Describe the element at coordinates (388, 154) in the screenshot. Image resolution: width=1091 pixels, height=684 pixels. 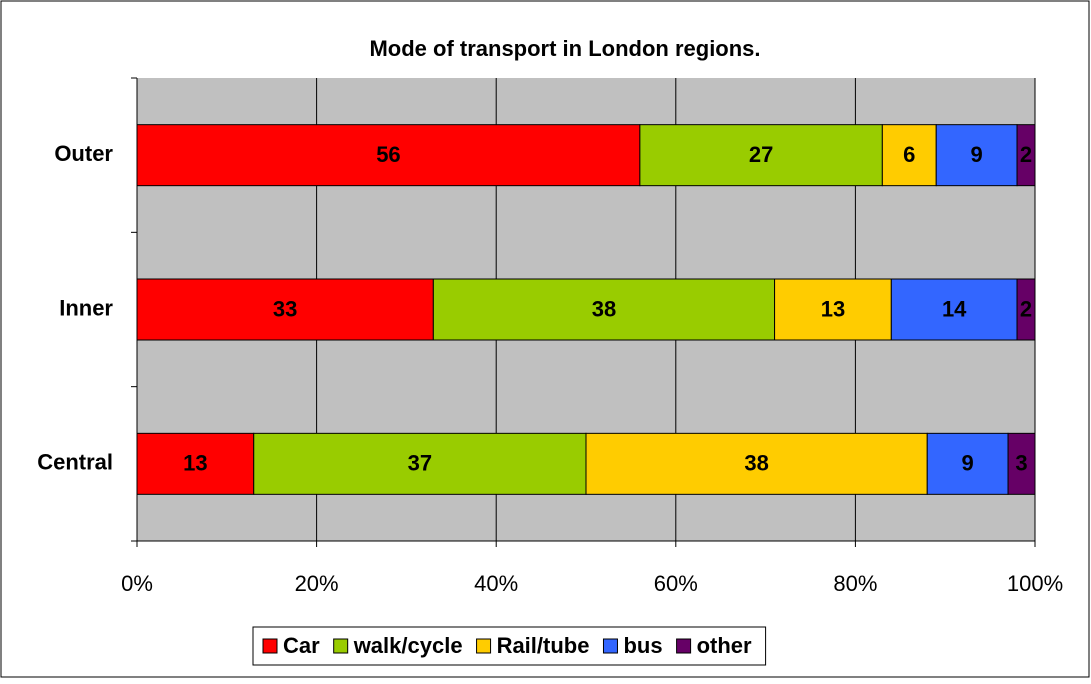
I see `data-label: 56` at that location.